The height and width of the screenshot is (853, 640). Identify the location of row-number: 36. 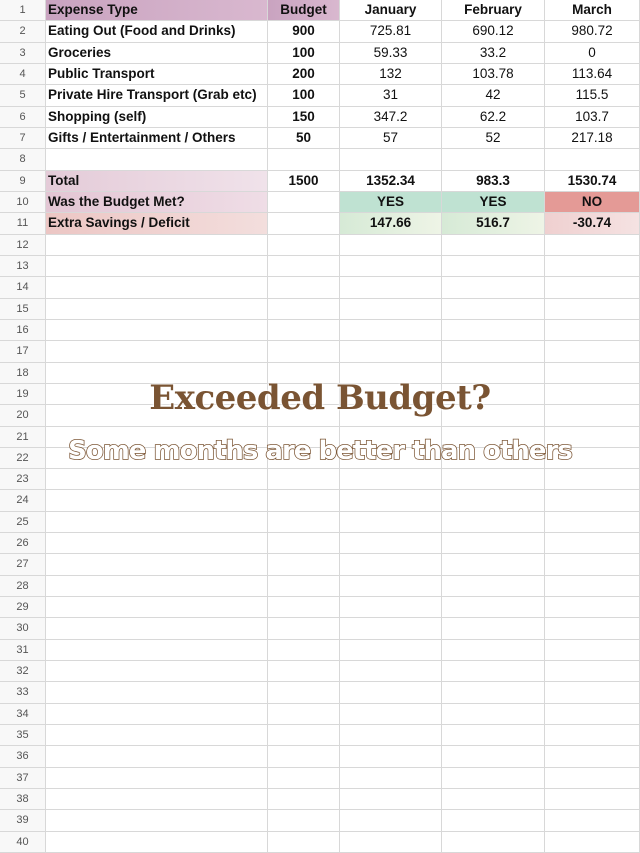
(23, 756).